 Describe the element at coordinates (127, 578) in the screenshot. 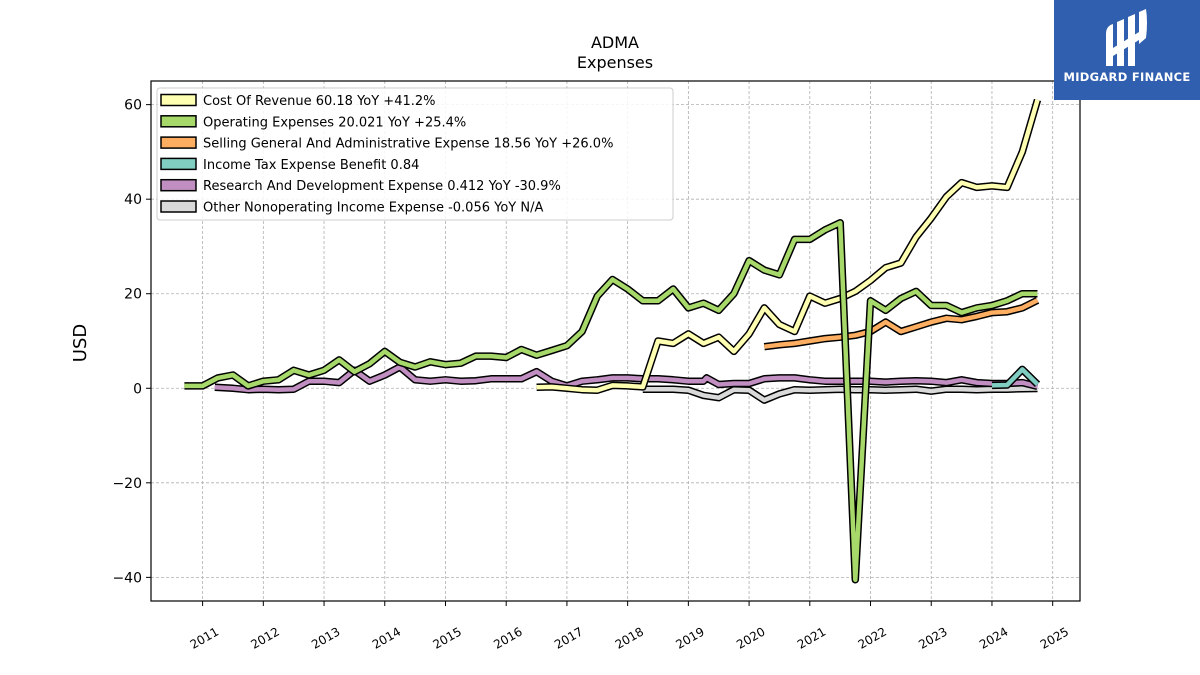

I see `y-tick-label: −40` at that location.